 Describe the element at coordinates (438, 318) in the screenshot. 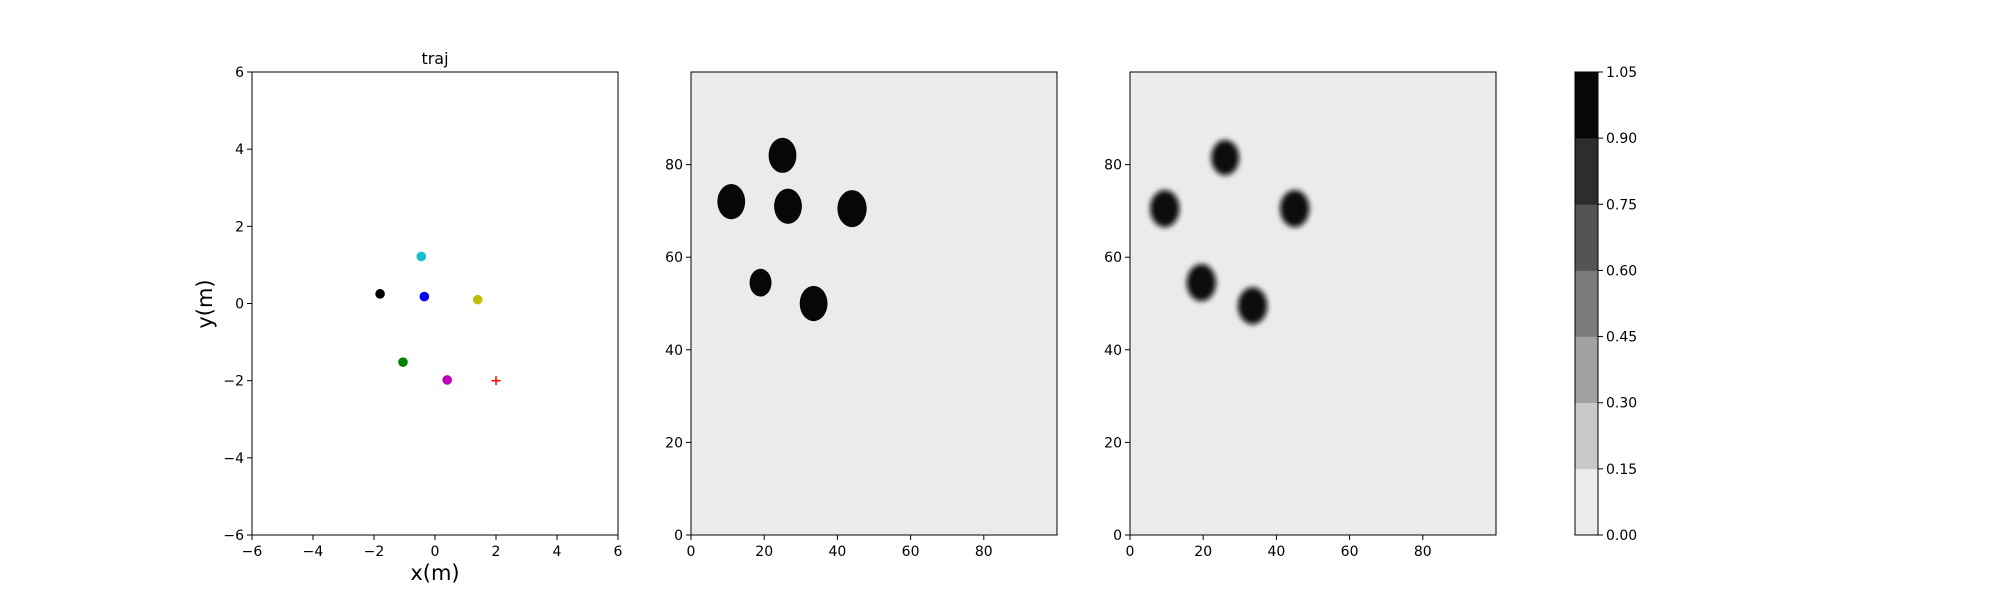

I see `traj-points` at that location.